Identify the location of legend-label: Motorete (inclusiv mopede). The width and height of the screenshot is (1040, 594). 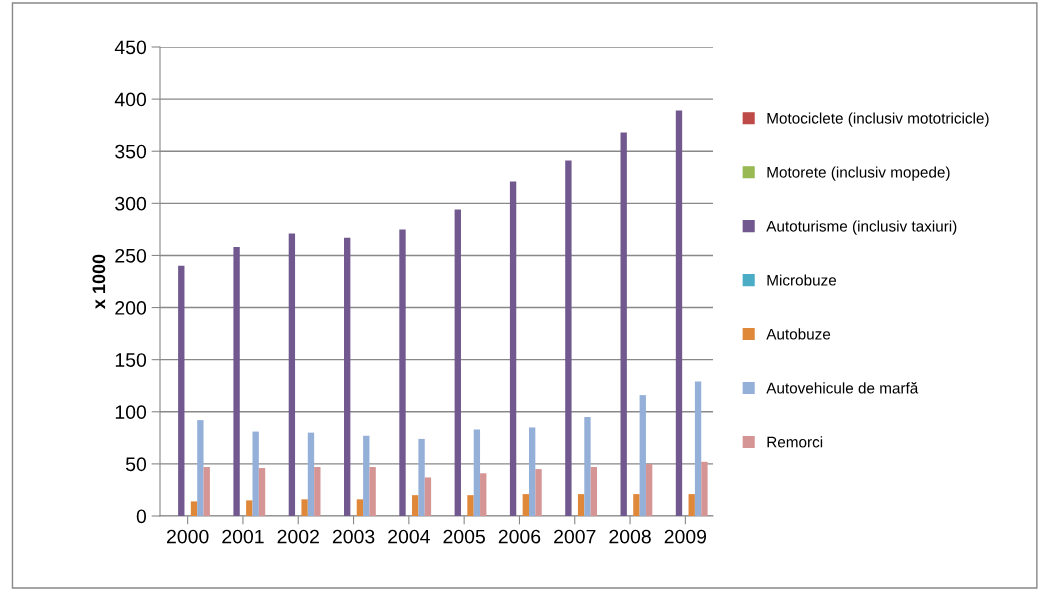
(858, 173).